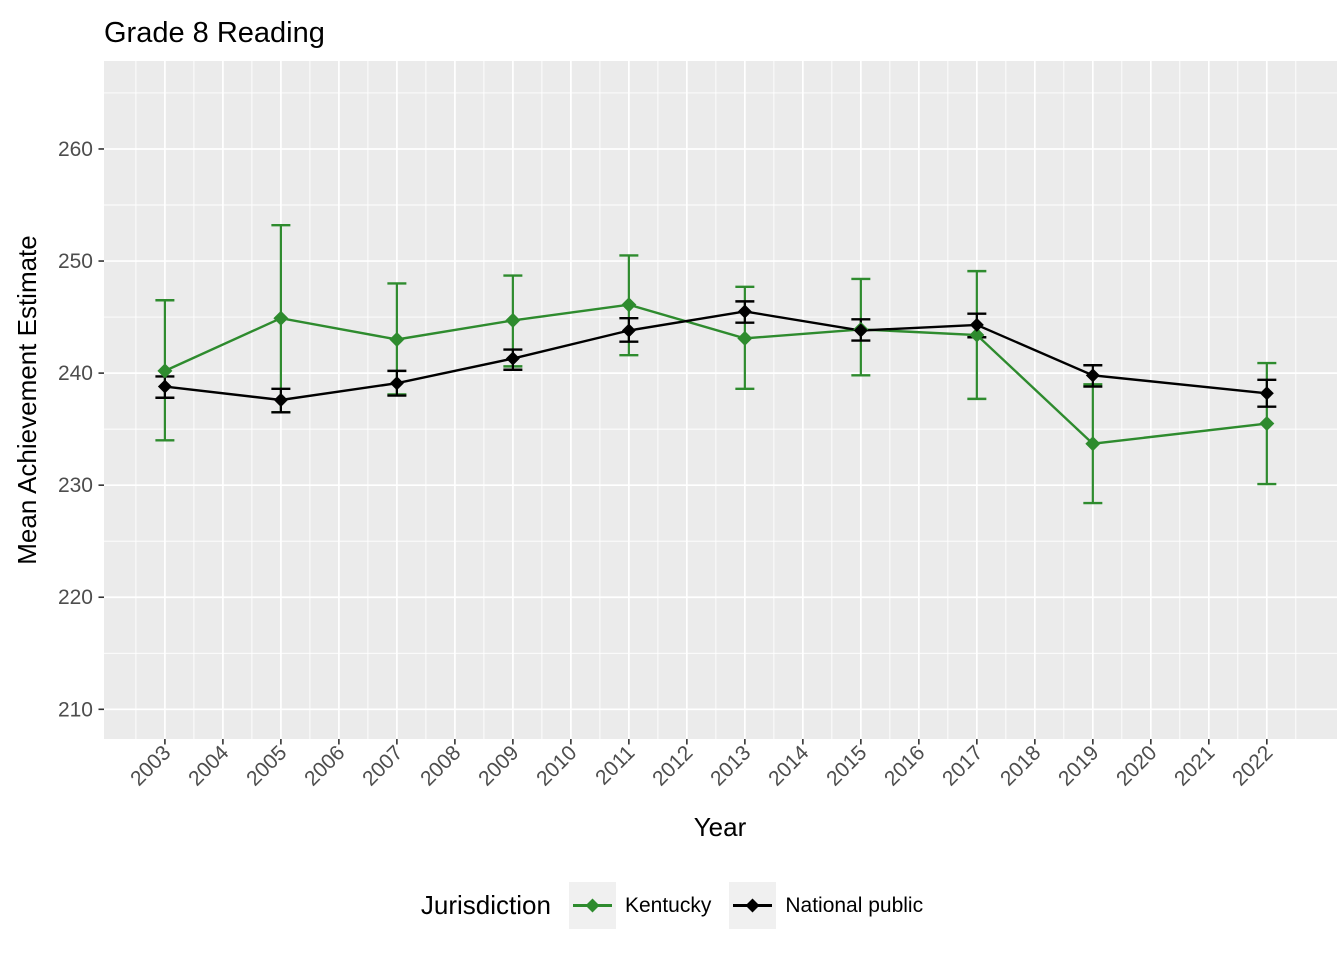 Image resolution: width=1344 pixels, height=960 pixels. I want to click on x-tick-label: 2020, so click(1136, 765).